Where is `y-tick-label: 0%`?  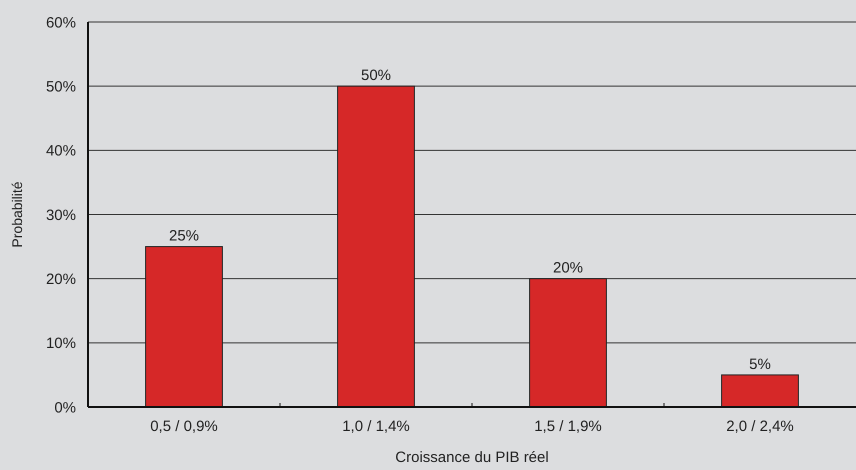 y-tick-label: 0% is located at coordinates (65, 407).